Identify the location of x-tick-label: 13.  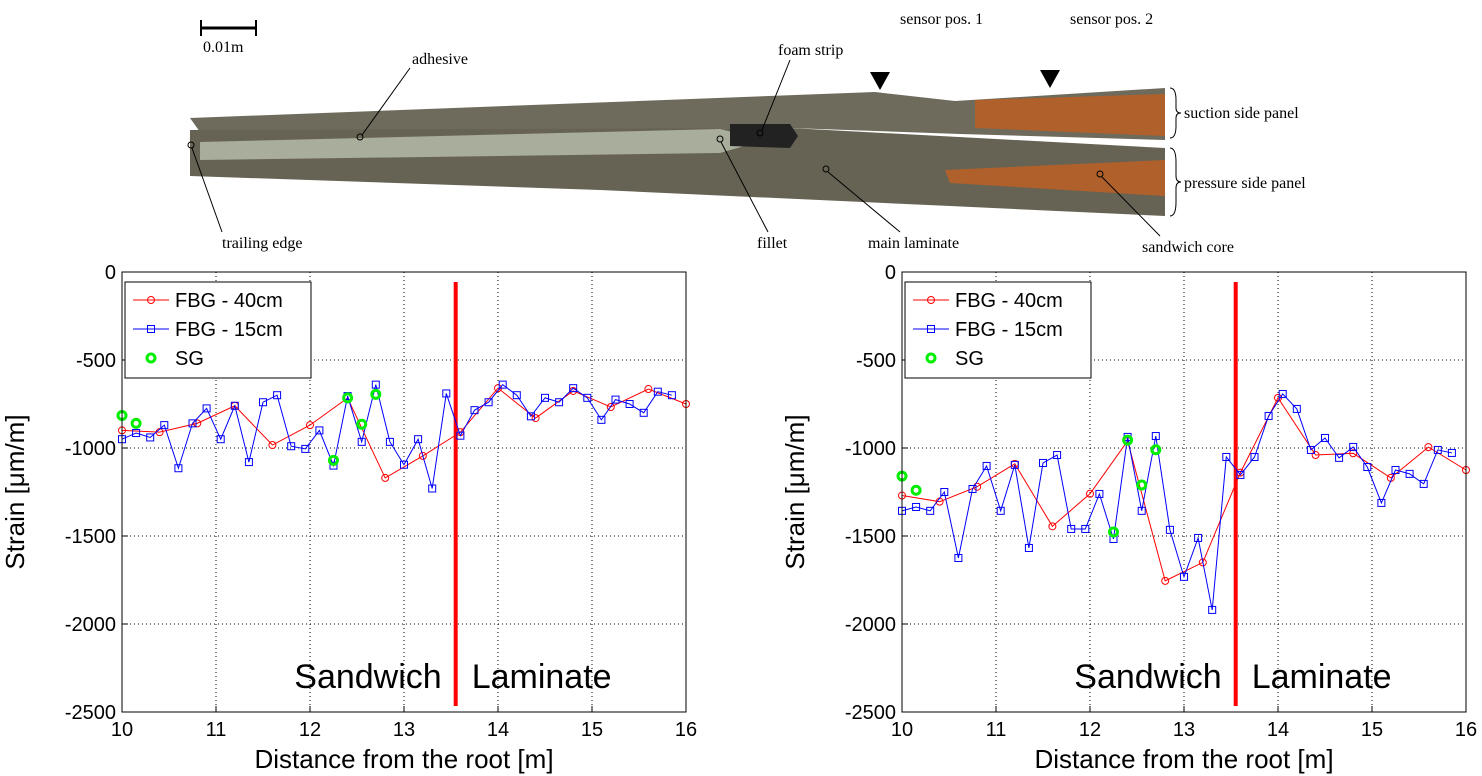
(1184, 730).